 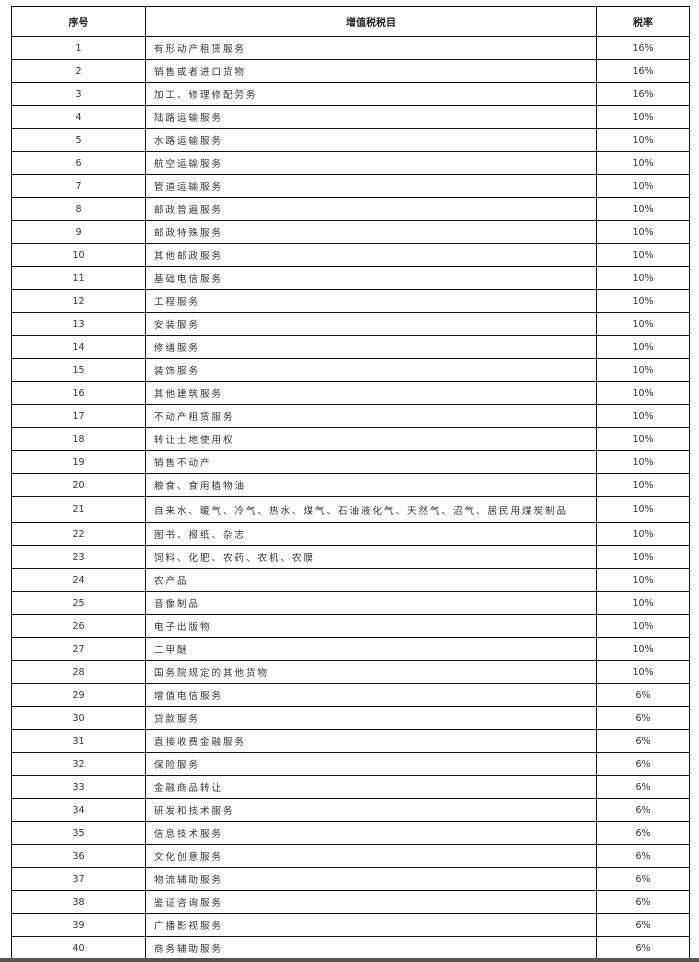 What do you see at coordinates (371, 626) in the screenshot?
I see `row-item: 电子出版物` at bounding box center [371, 626].